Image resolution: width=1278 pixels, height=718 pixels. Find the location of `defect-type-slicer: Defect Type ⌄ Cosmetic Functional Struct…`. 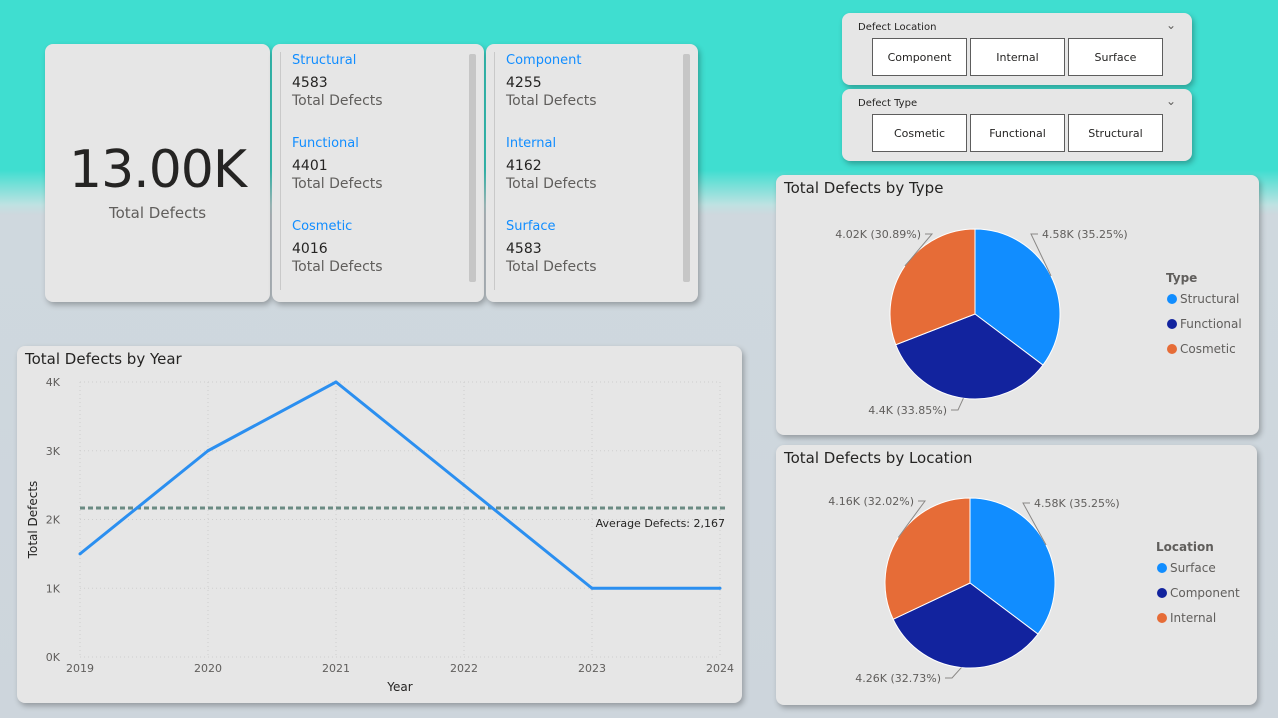

defect-type-slicer: Defect Type ⌄ Cosmetic Functional Struct… is located at coordinates (1017, 125).